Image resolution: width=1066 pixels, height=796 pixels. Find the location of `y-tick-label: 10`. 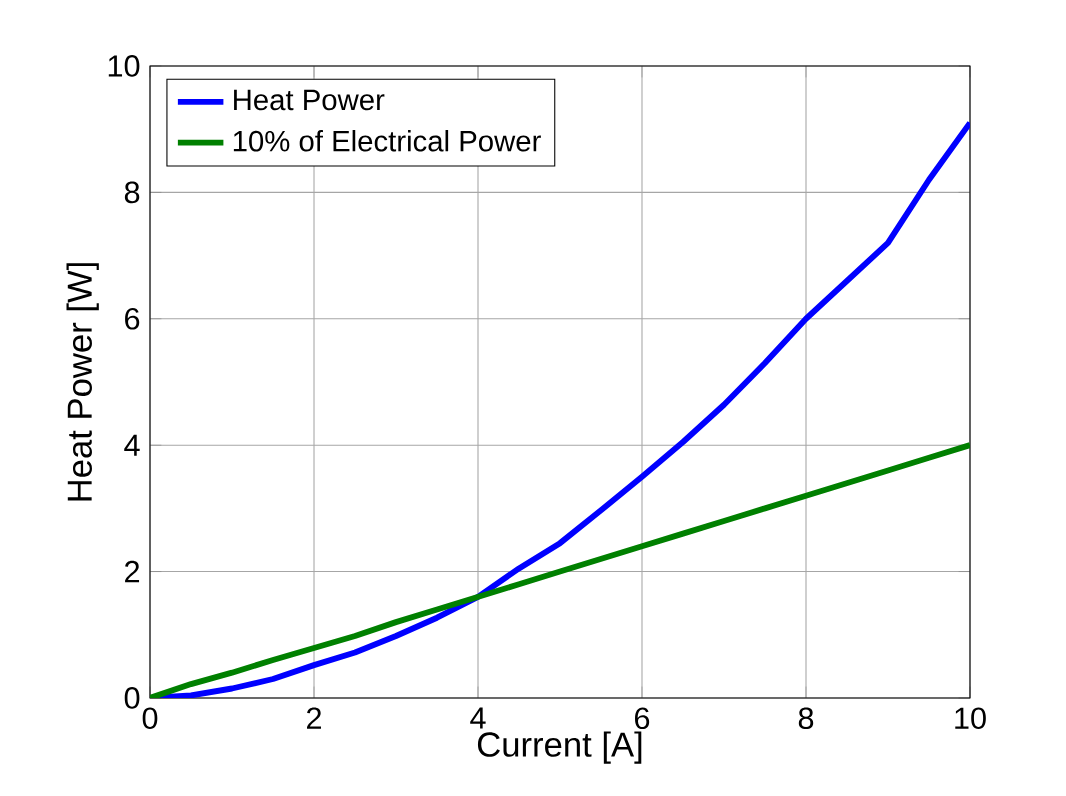

y-tick-label: 10 is located at coordinates (124, 66).